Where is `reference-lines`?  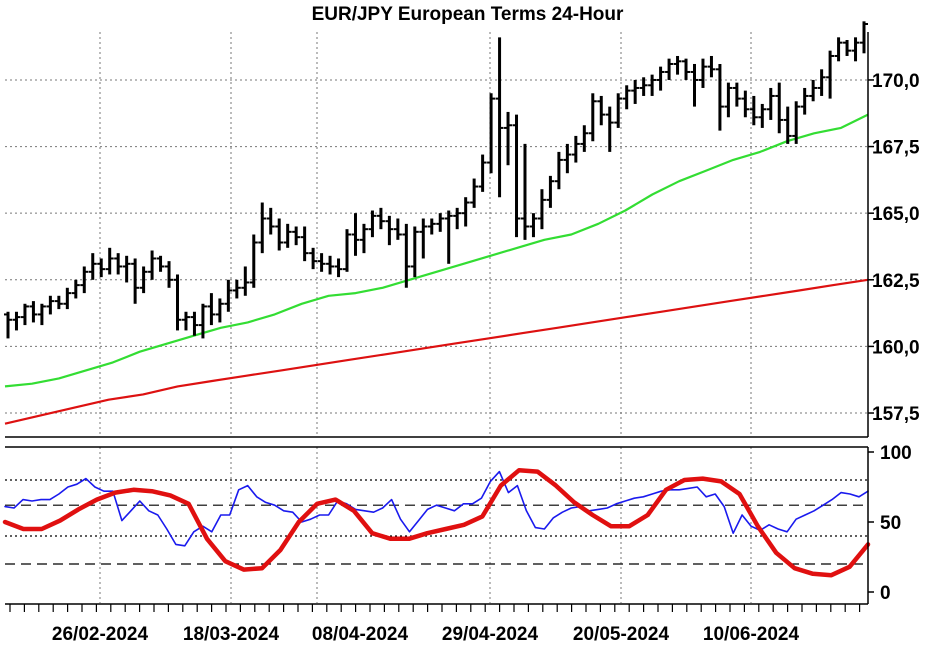
reference-lines is located at coordinates (436, 522).